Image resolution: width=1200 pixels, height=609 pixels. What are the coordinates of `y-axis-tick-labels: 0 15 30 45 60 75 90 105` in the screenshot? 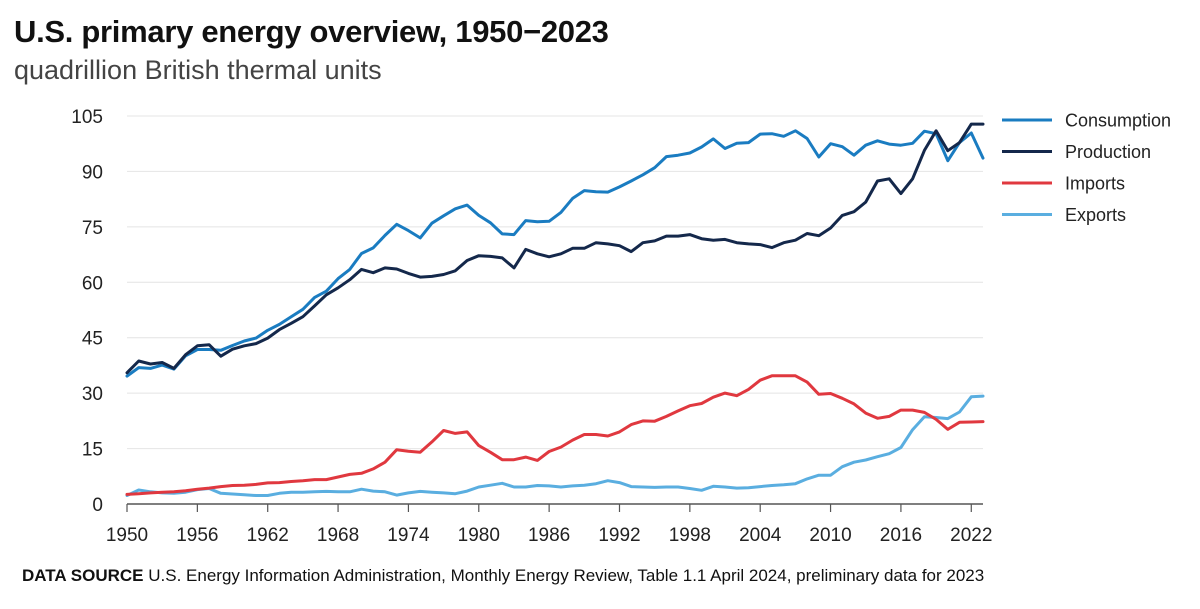 It's located at (87, 311).